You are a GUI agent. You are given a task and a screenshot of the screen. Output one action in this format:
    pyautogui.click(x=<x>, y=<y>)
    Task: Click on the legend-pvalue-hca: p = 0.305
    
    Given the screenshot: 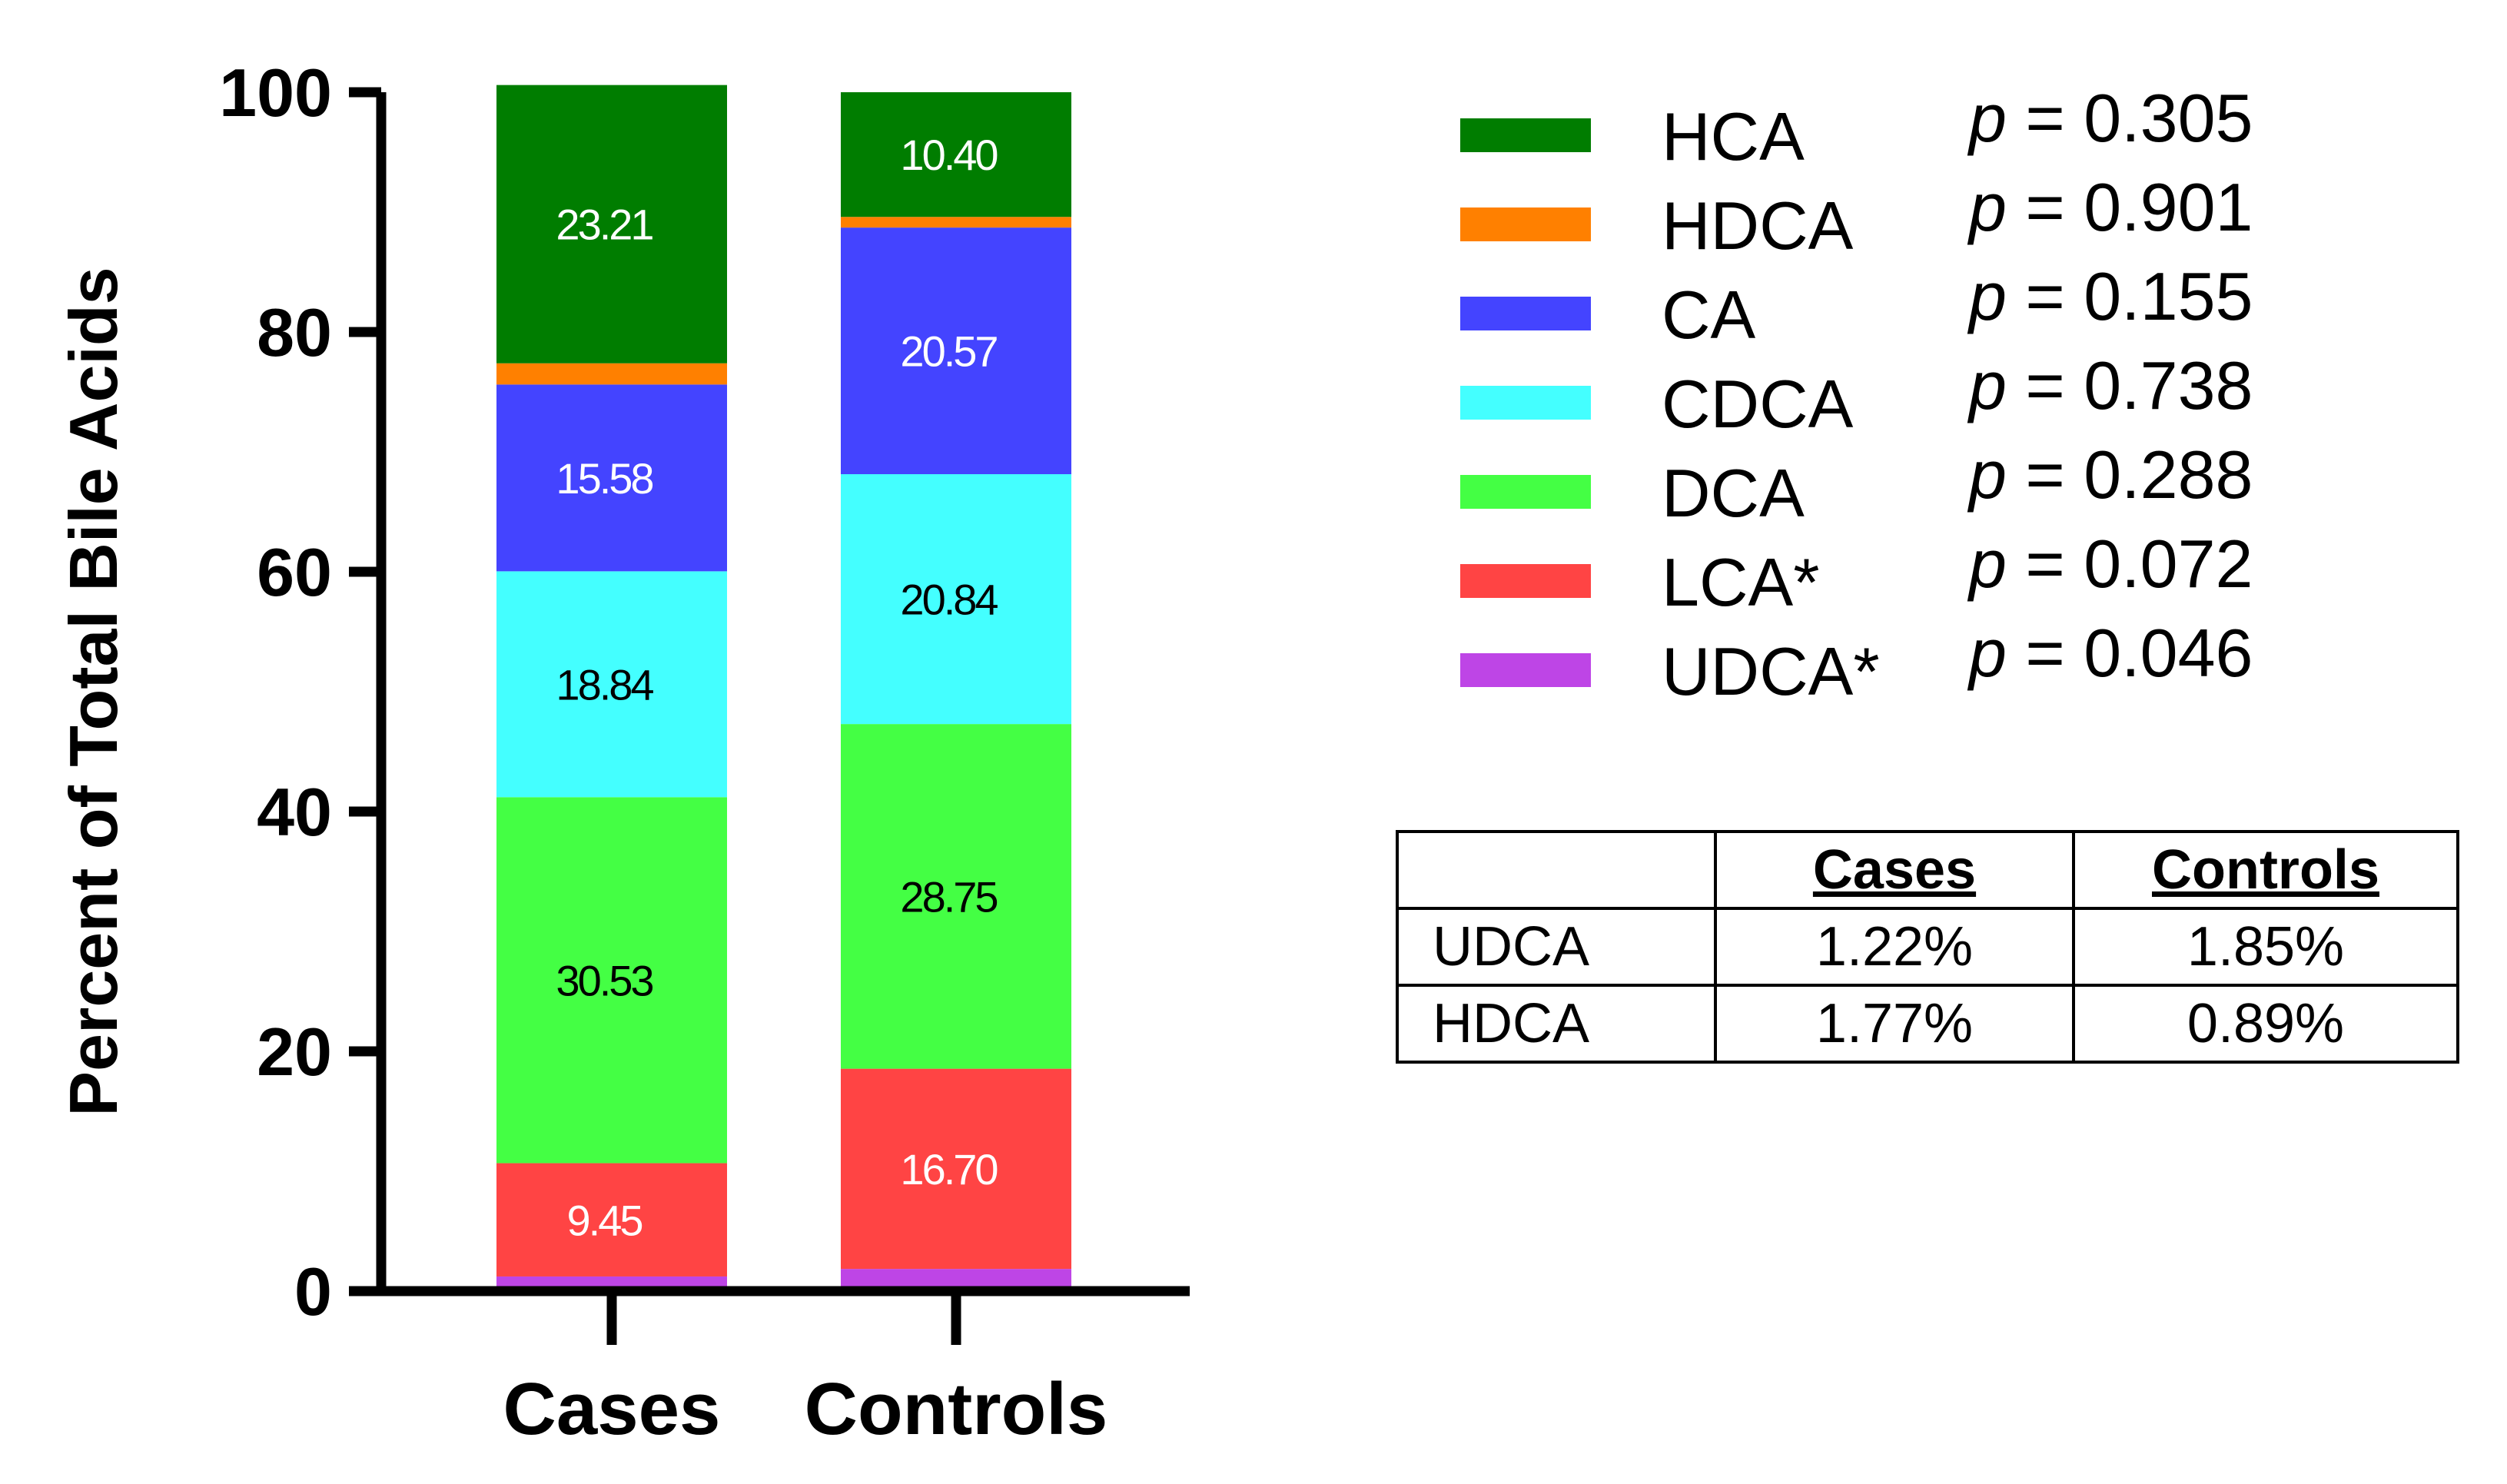 What is the action you would take?
    pyautogui.click(x=2110, y=118)
    